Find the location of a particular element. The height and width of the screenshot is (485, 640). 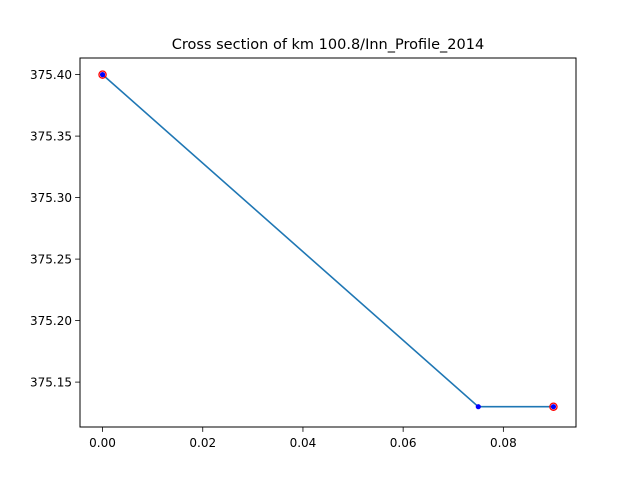

x-tick-label: 0.04 is located at coordinates (303, 443).